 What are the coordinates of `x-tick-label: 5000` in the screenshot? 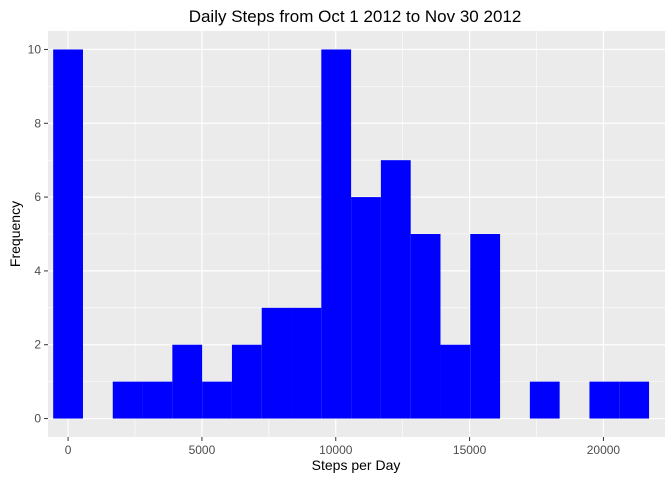 It's located at (202, 450).